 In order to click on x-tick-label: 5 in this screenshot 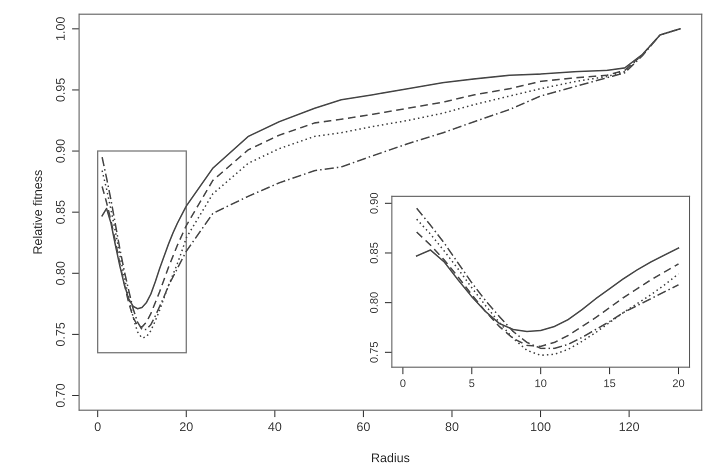, I will do `click(471, 383)`.